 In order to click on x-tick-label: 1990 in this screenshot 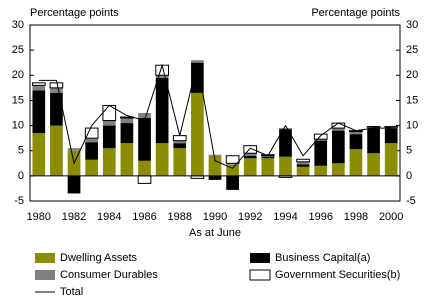, I will do `click(215, 217)`.